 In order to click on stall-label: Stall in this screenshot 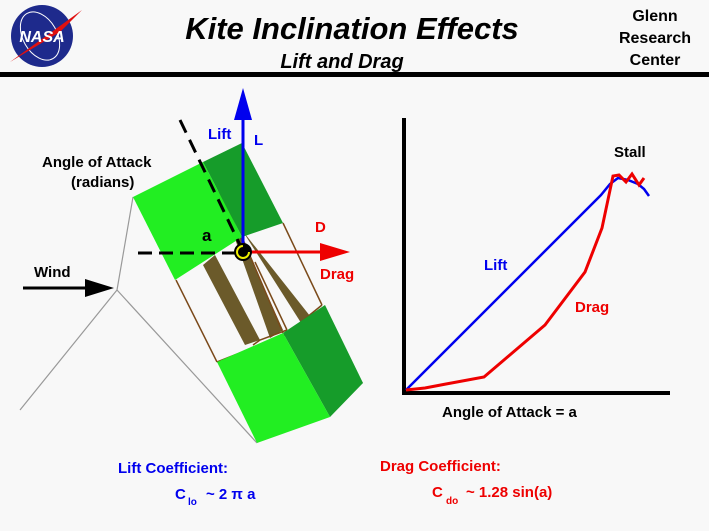, I will do `click(630, 152)`.